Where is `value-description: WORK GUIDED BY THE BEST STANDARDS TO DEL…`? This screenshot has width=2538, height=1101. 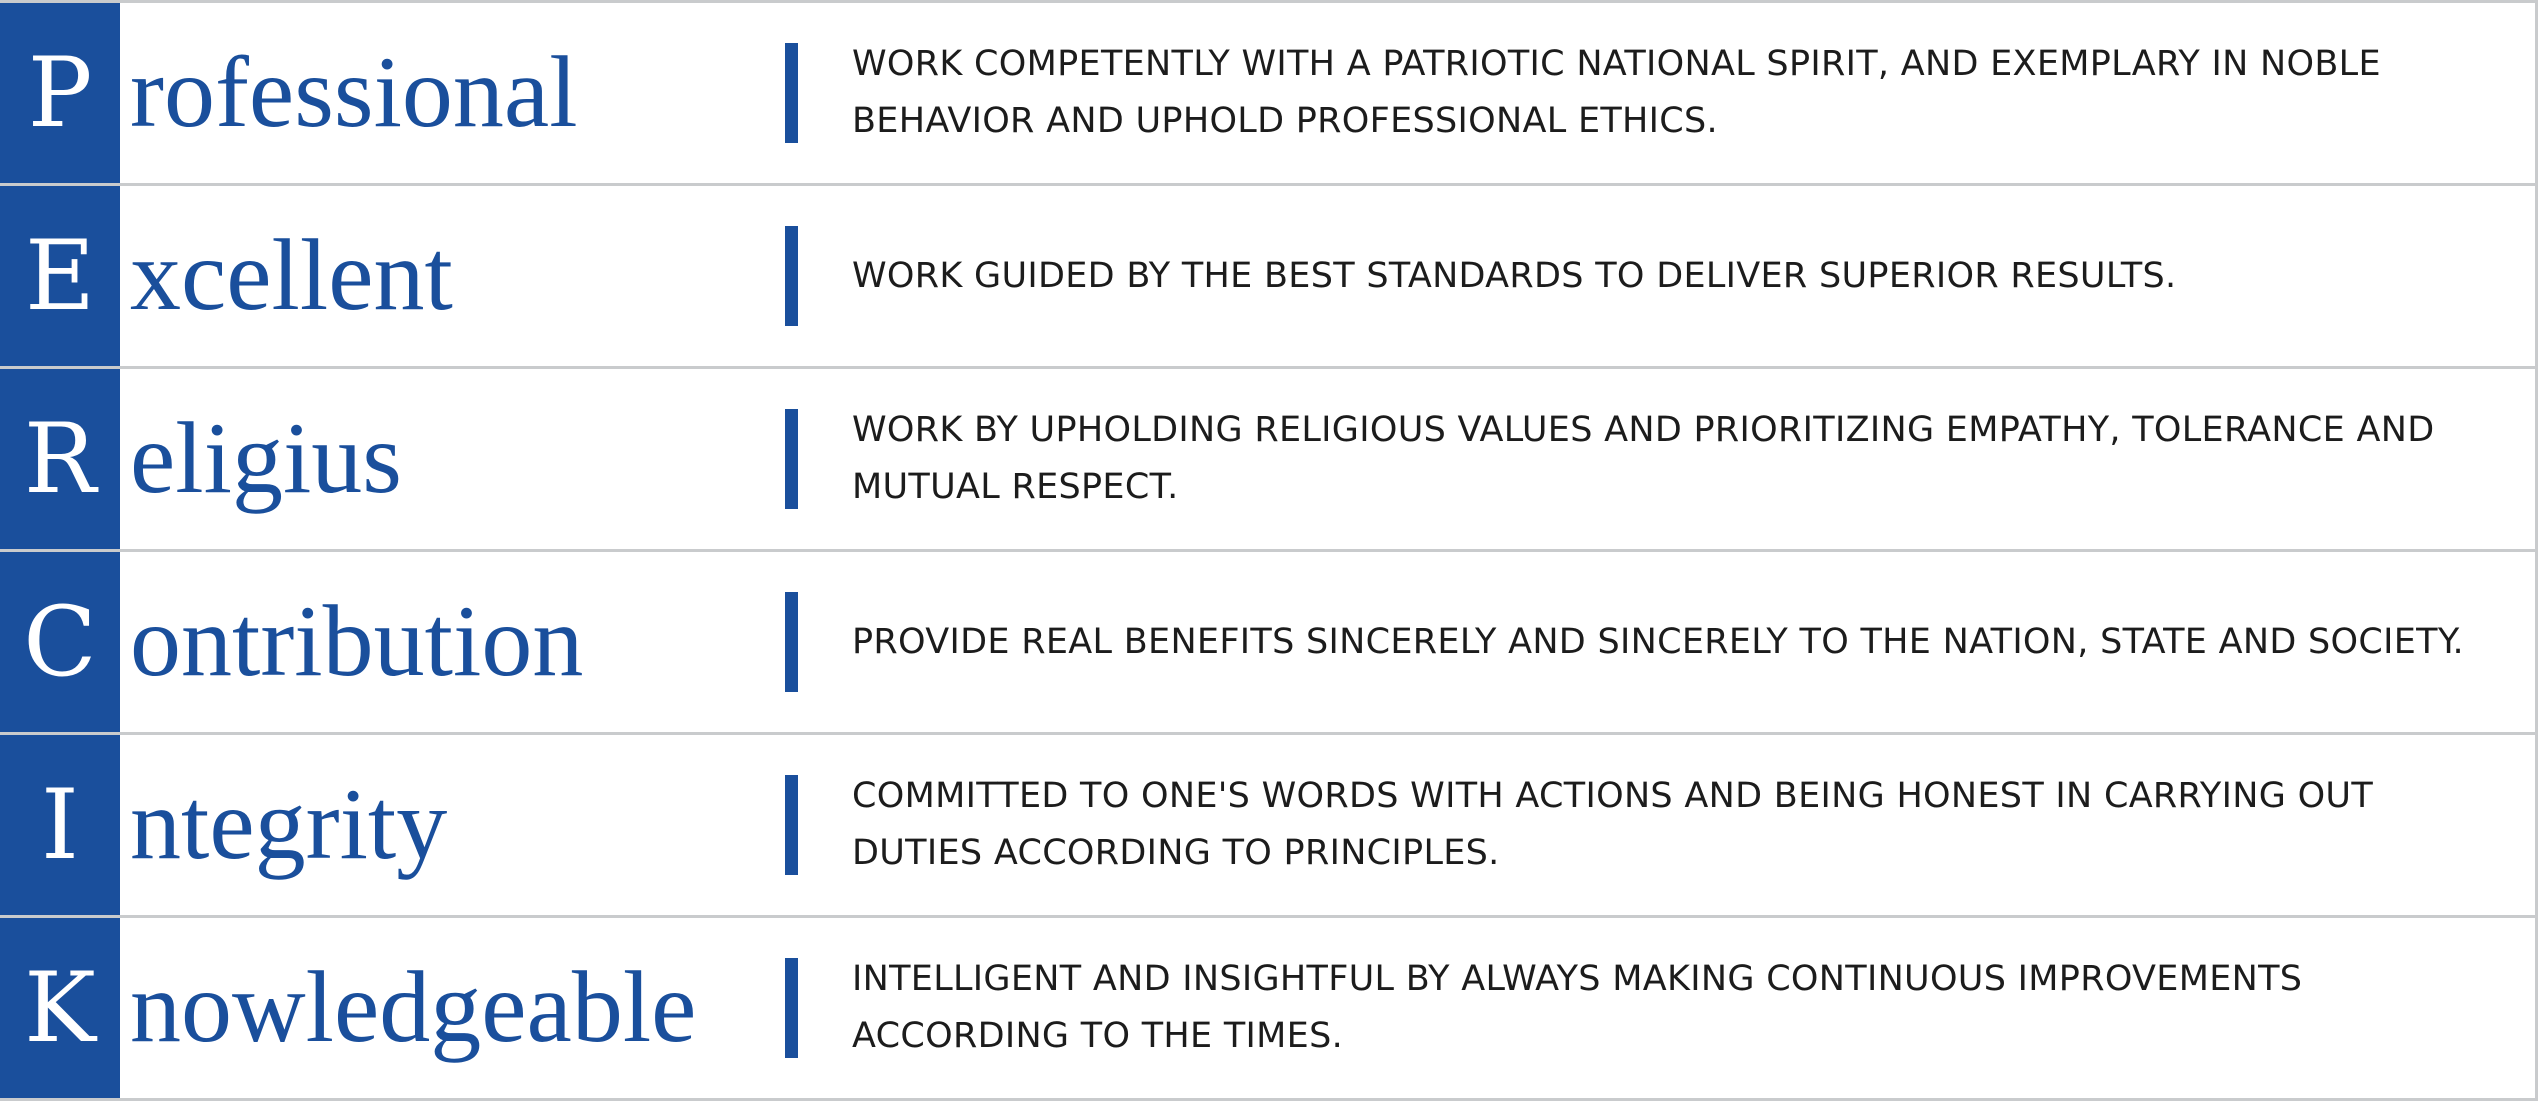 value-description: WORK GUIDED BY THE BEST STANDARDS TO DEL… is located at coordinates (1514, 275).